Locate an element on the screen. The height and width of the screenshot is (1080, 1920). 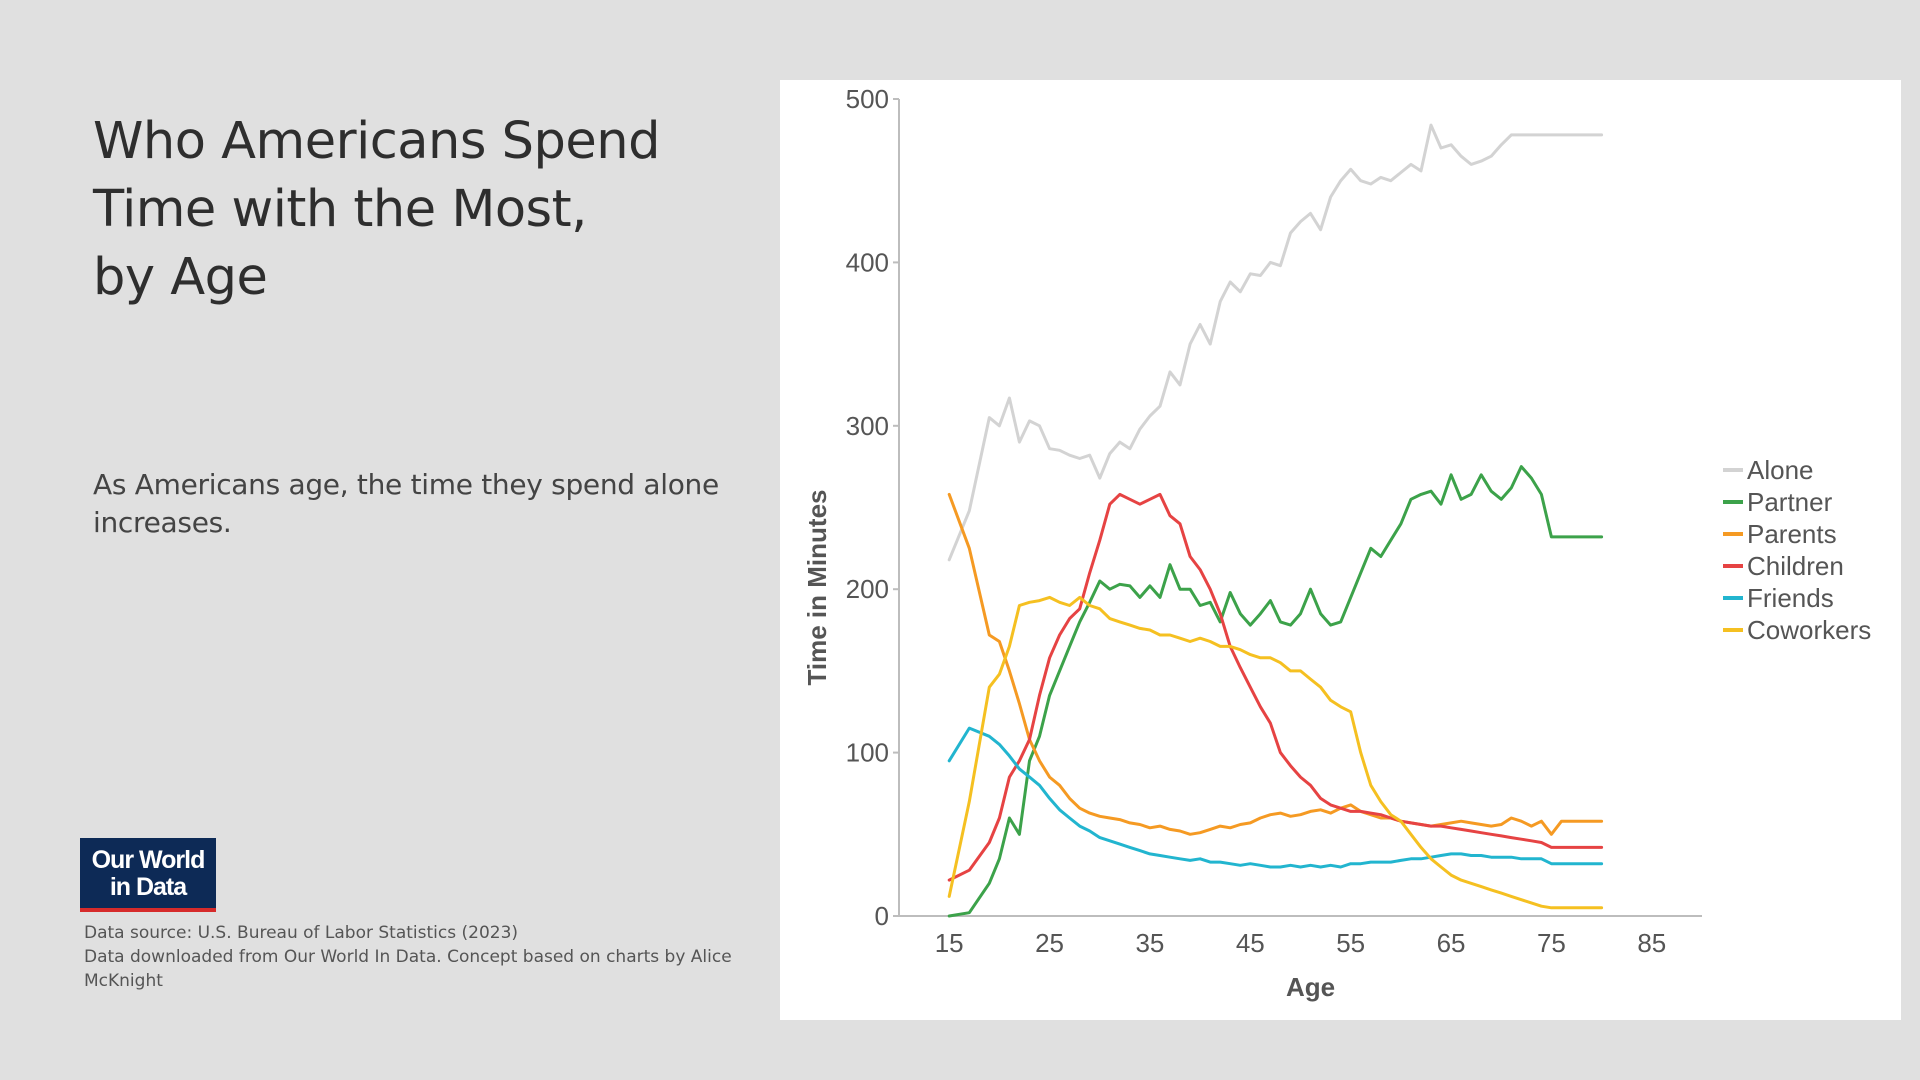
x-tick-label: 35 is located at coordinates (1149, 943).